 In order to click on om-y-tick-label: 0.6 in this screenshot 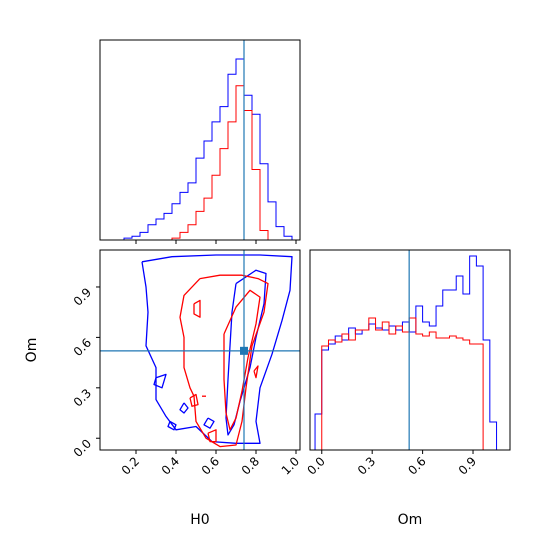, I will do `click(82, 347)`.